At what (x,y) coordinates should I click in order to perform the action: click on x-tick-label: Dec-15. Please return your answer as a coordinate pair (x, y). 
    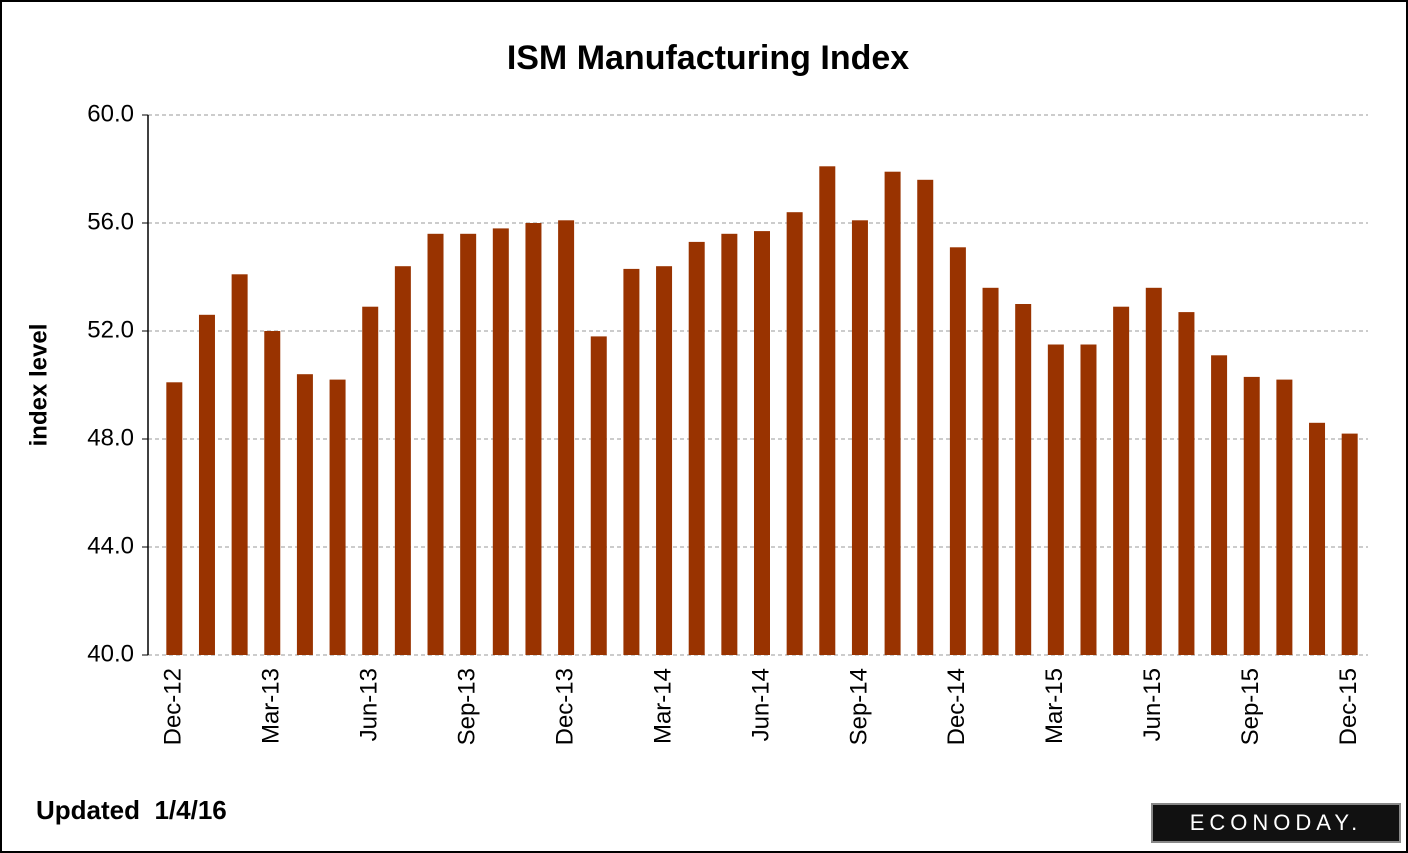
    Looking at the image, I should click on (1348, 706).